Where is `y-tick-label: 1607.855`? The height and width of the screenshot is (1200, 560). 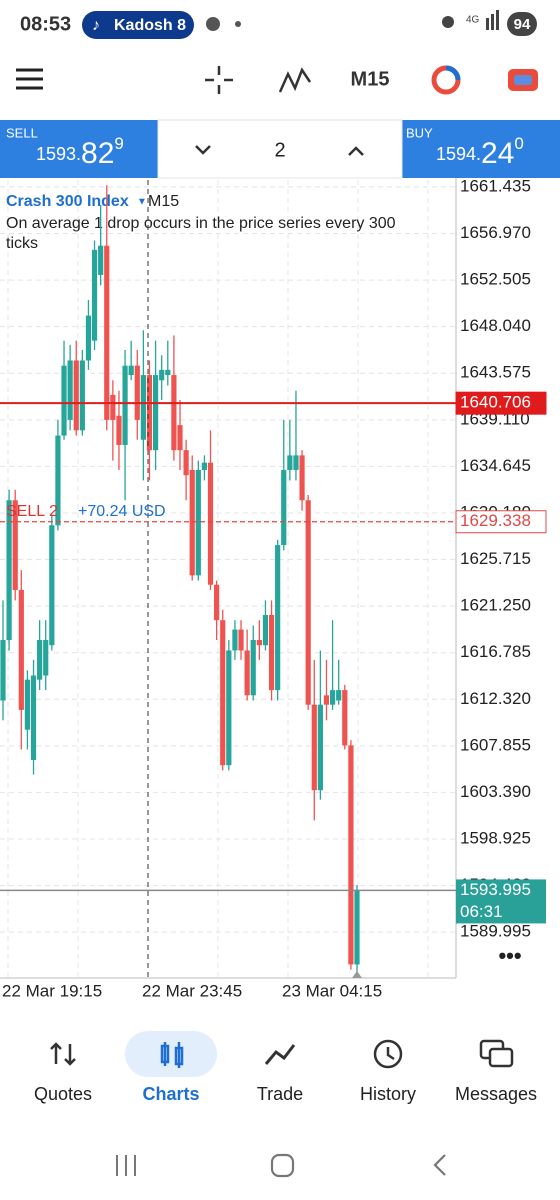
y-tick-label: 1607.855 is located at coordinates (495, 744).